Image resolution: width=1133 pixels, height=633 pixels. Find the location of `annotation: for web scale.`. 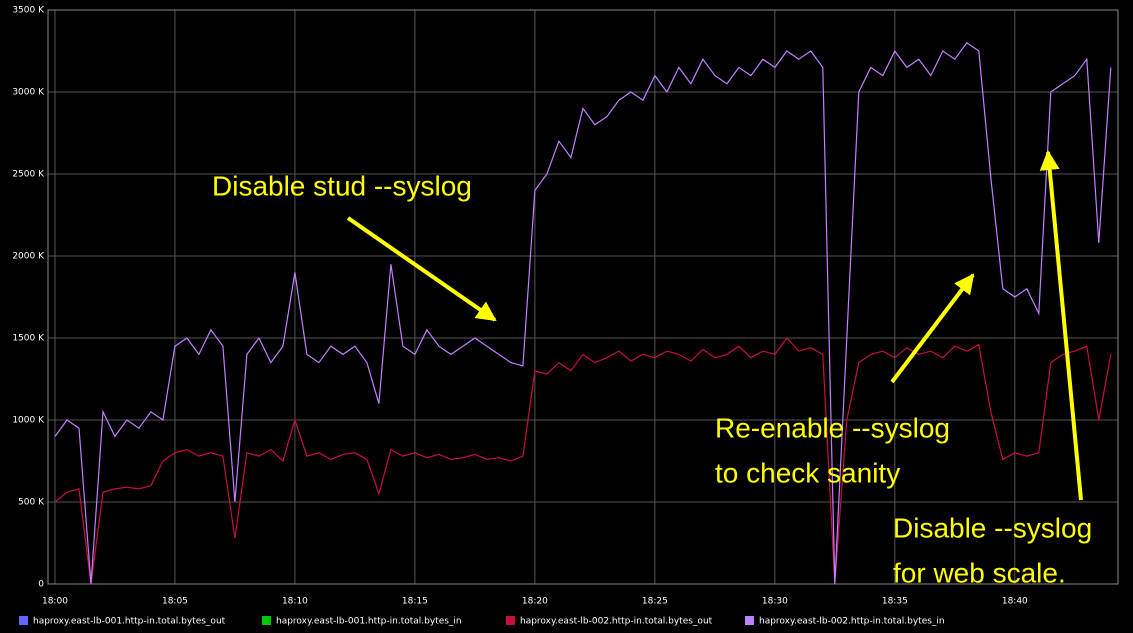

annotation: for web scale. is located at coordinates (979, 572).